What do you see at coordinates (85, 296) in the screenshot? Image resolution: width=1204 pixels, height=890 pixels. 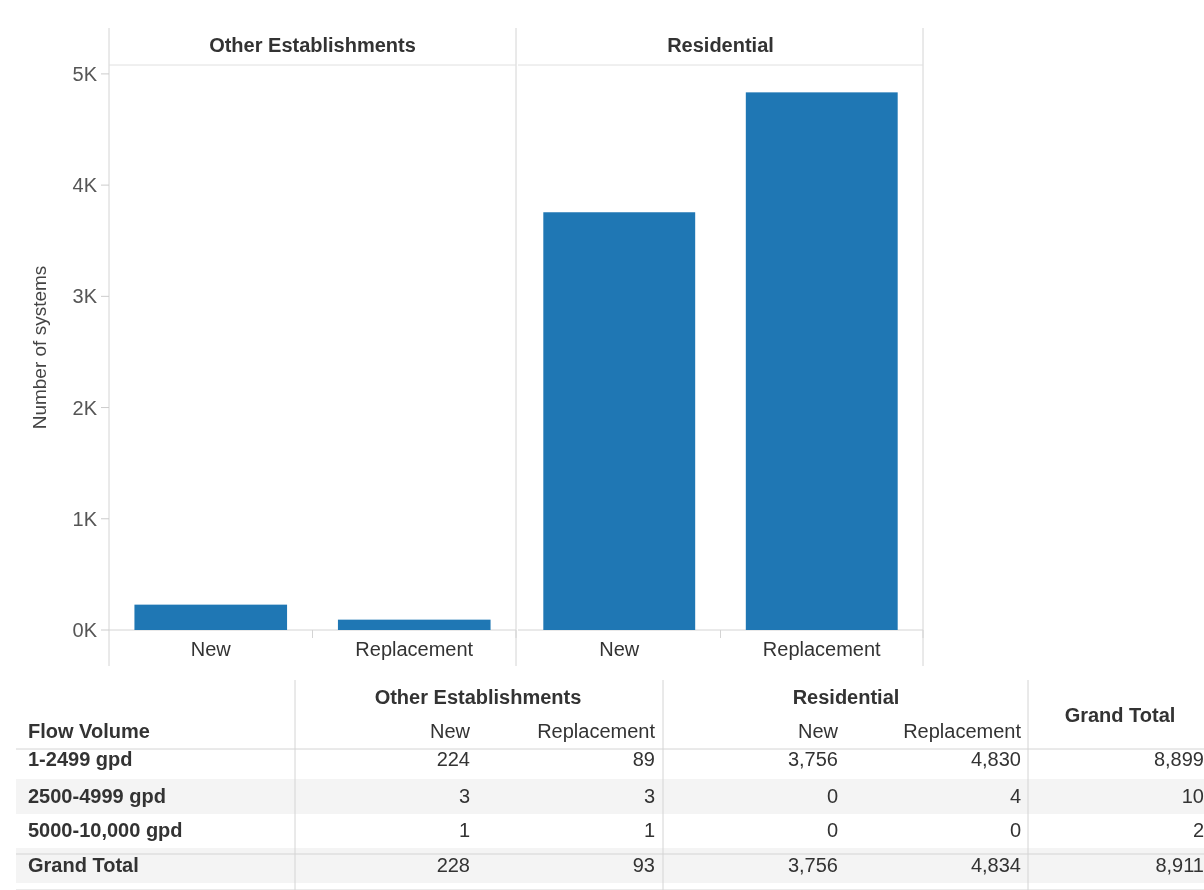 I see `y-tick-label: 3K` at bounding box center [85, 296].